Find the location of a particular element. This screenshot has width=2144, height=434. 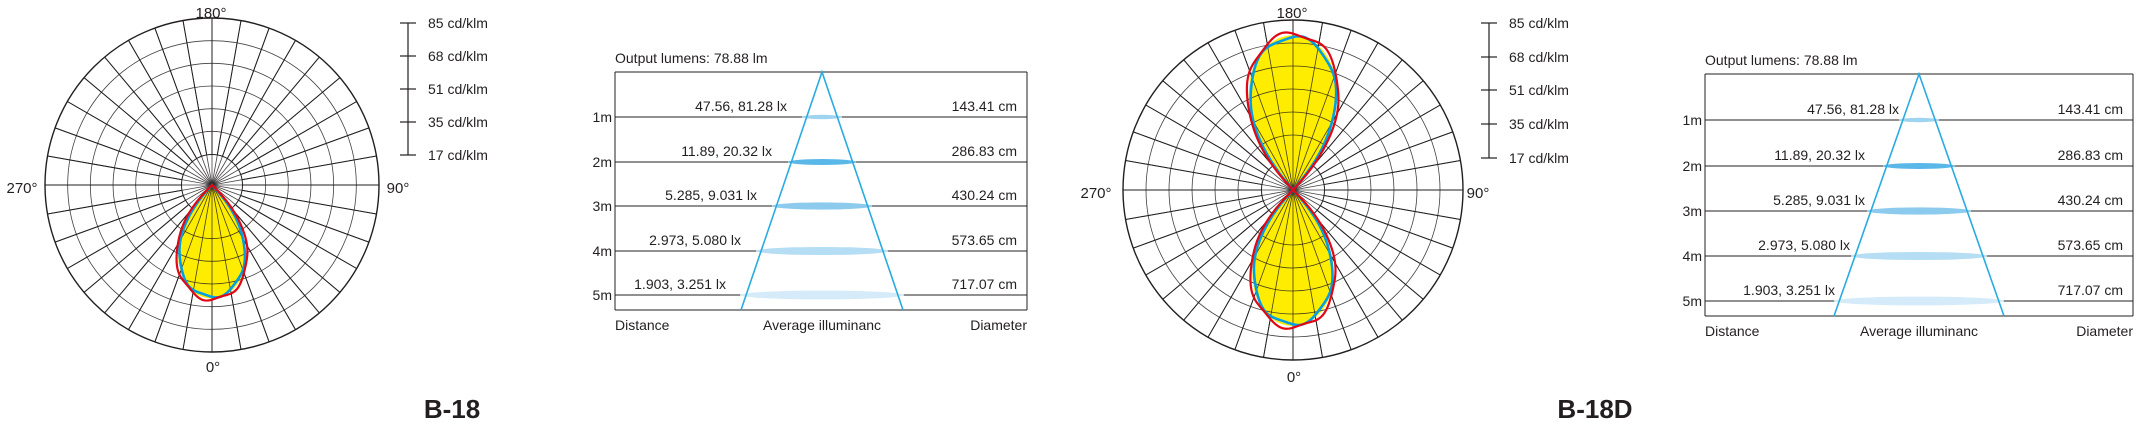

illuminance-value: 2.973, 5.080 lx is located at coordinates (695, 240).